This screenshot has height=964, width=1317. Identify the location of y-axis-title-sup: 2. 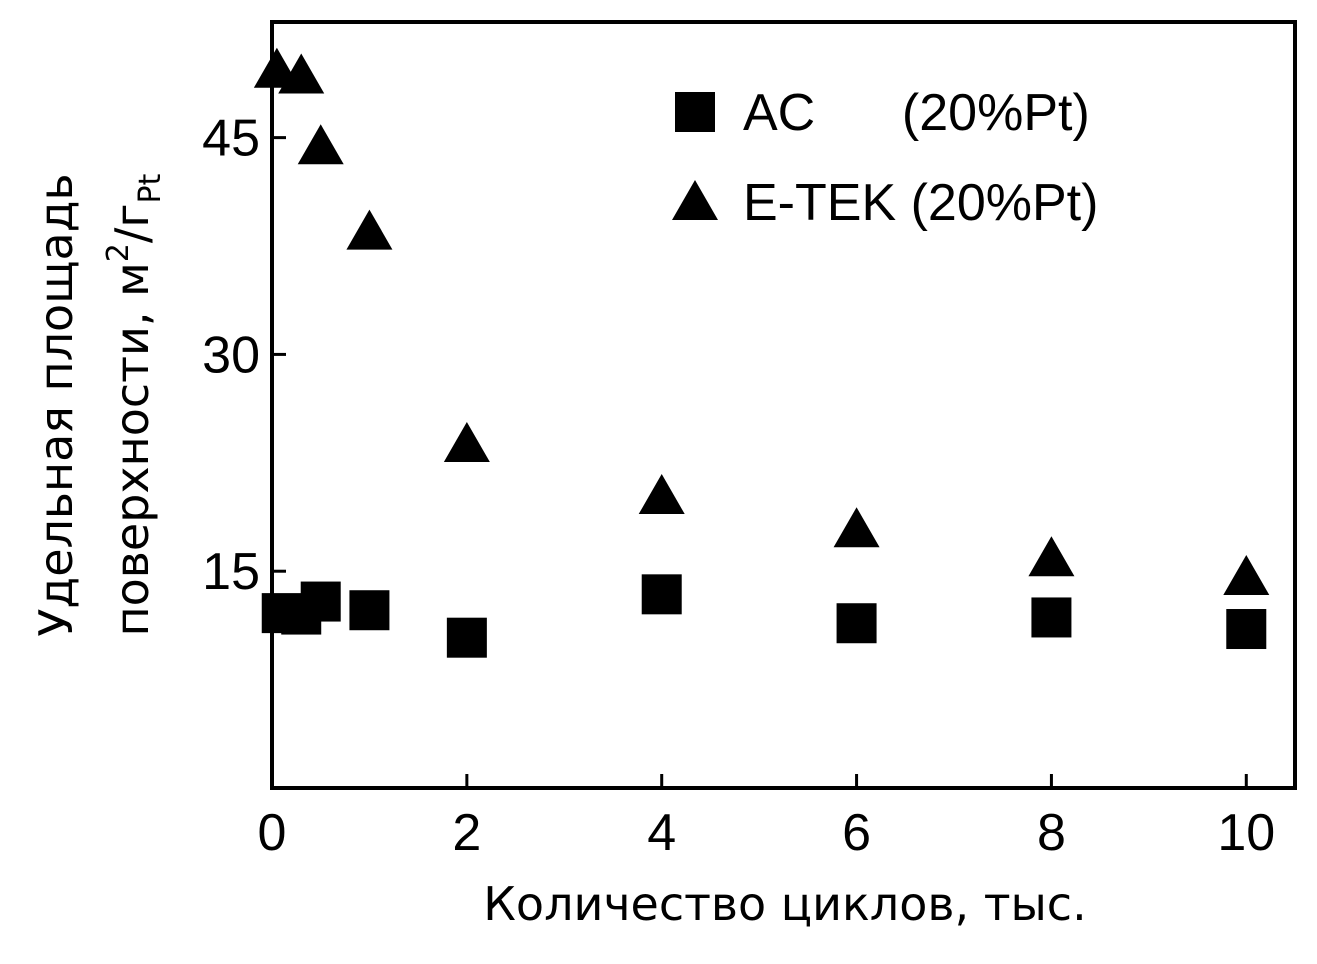
(118, 252).